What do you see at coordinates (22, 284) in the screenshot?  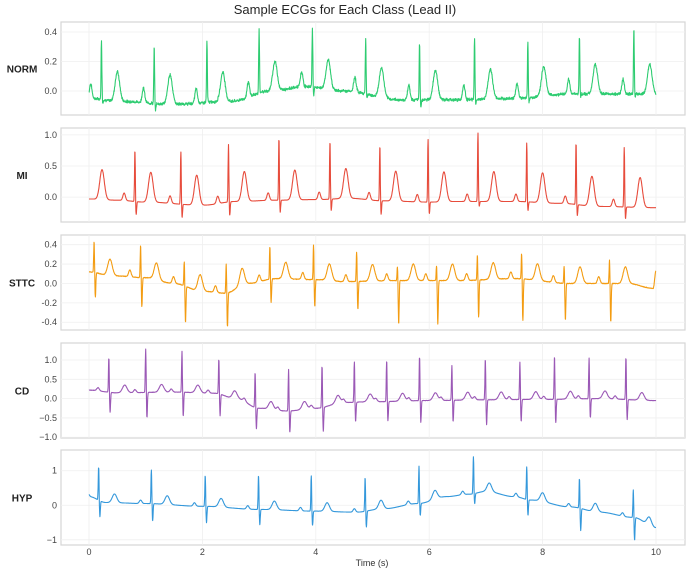 I see `panel-label: STTC` at bounding box center [22, 284].